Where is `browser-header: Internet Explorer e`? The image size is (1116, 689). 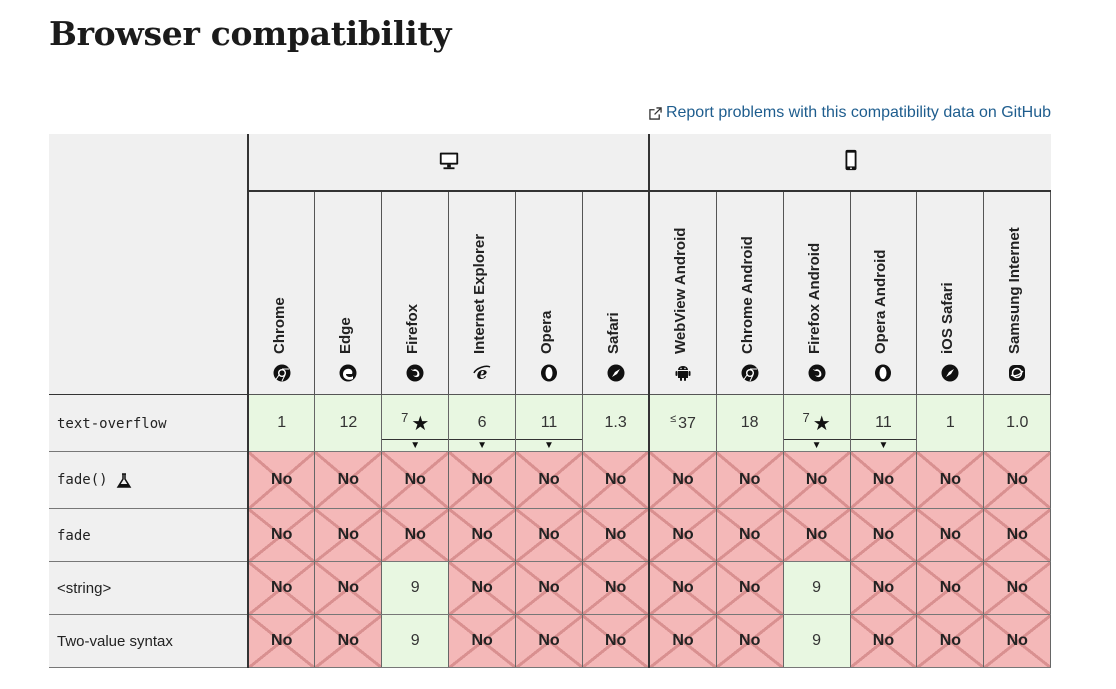
browser-header: Internet Explorer e is located at coordinates (482, 293).